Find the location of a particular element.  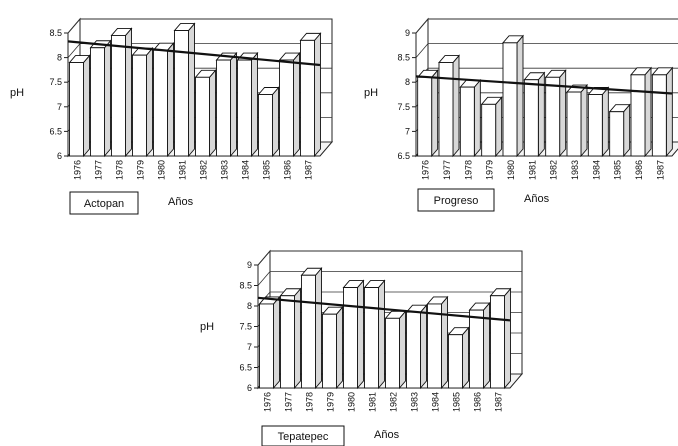

station-label: Tepatepec is located at coordinates (303, 437).